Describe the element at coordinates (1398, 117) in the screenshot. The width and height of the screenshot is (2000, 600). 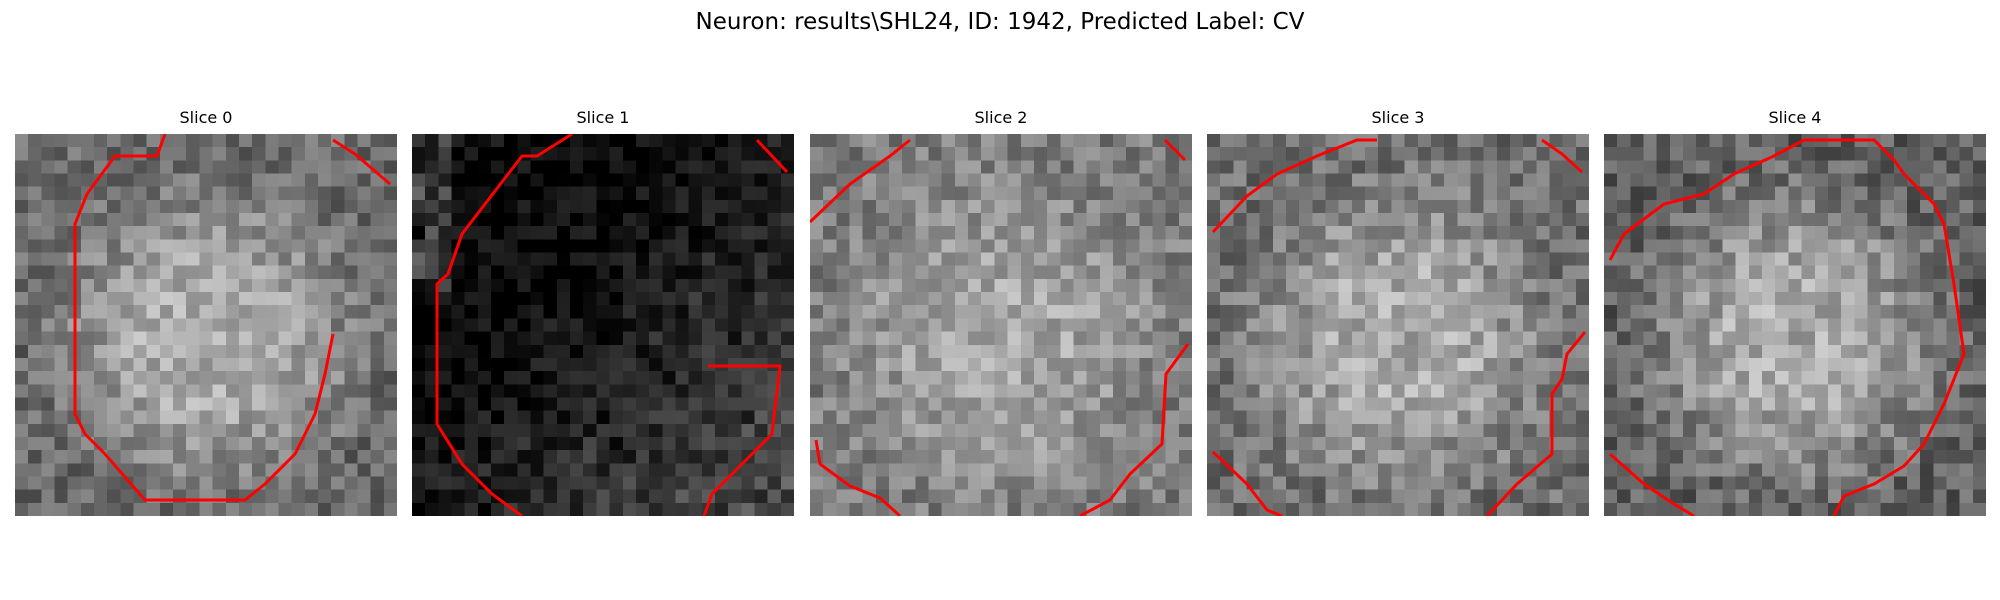
I see `slice-title: Slice 3` at that location.